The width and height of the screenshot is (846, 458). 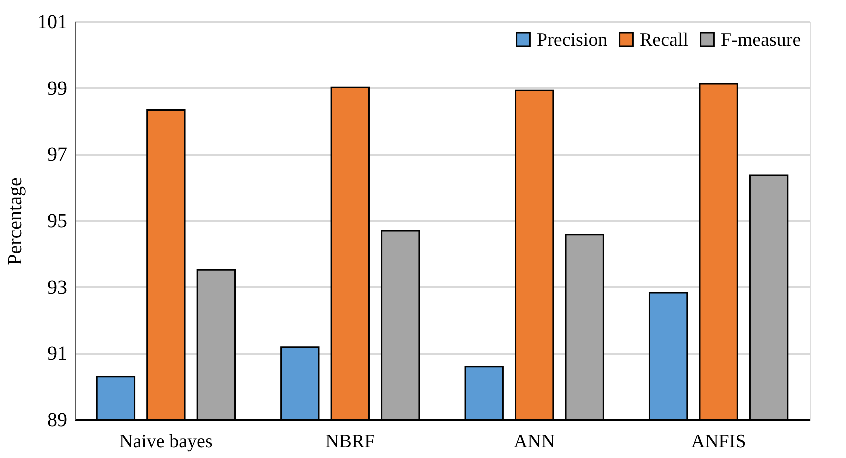 I want to click on x-tick-label: NBRF, so click(x=351, y=442).